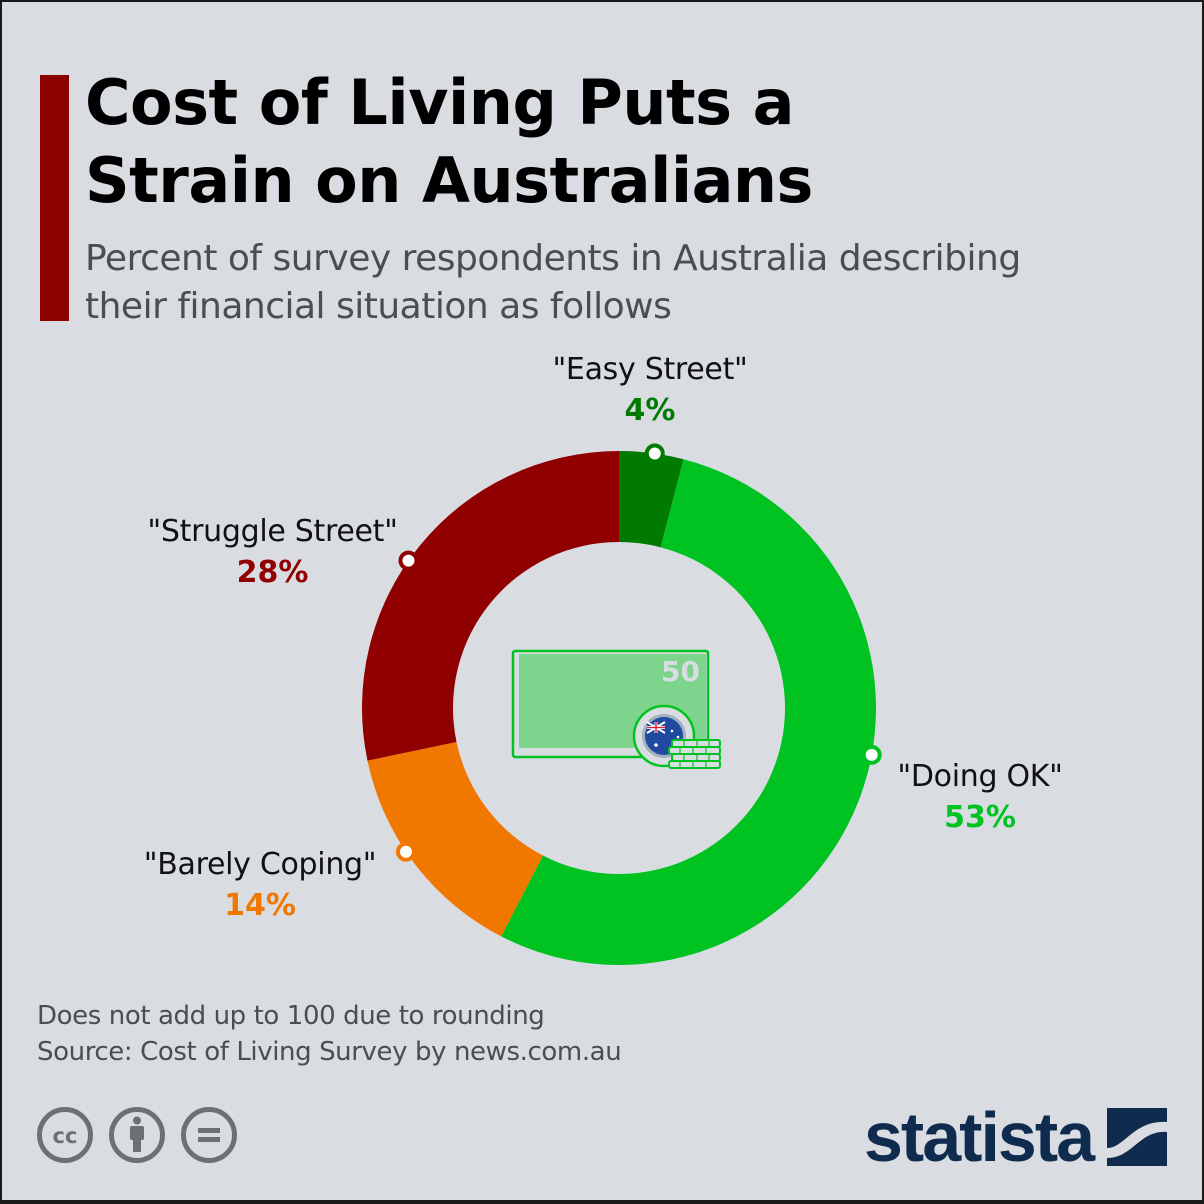  What do you see at coordinates (272, 531) in the screenshot?
I see `label-name: "Struggle Street"` at bounding box center [272, 531].